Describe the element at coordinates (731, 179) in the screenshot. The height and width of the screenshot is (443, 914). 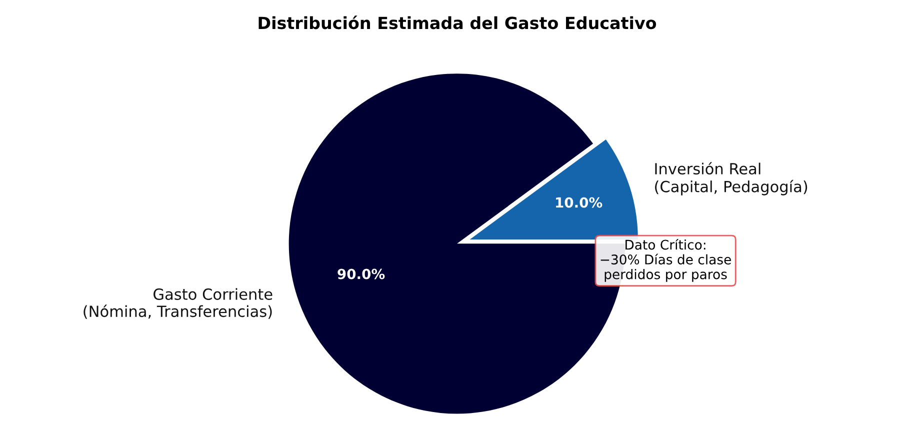
I see `slice-label: Inversión Real (Capital, Pedagogía)` at that location.